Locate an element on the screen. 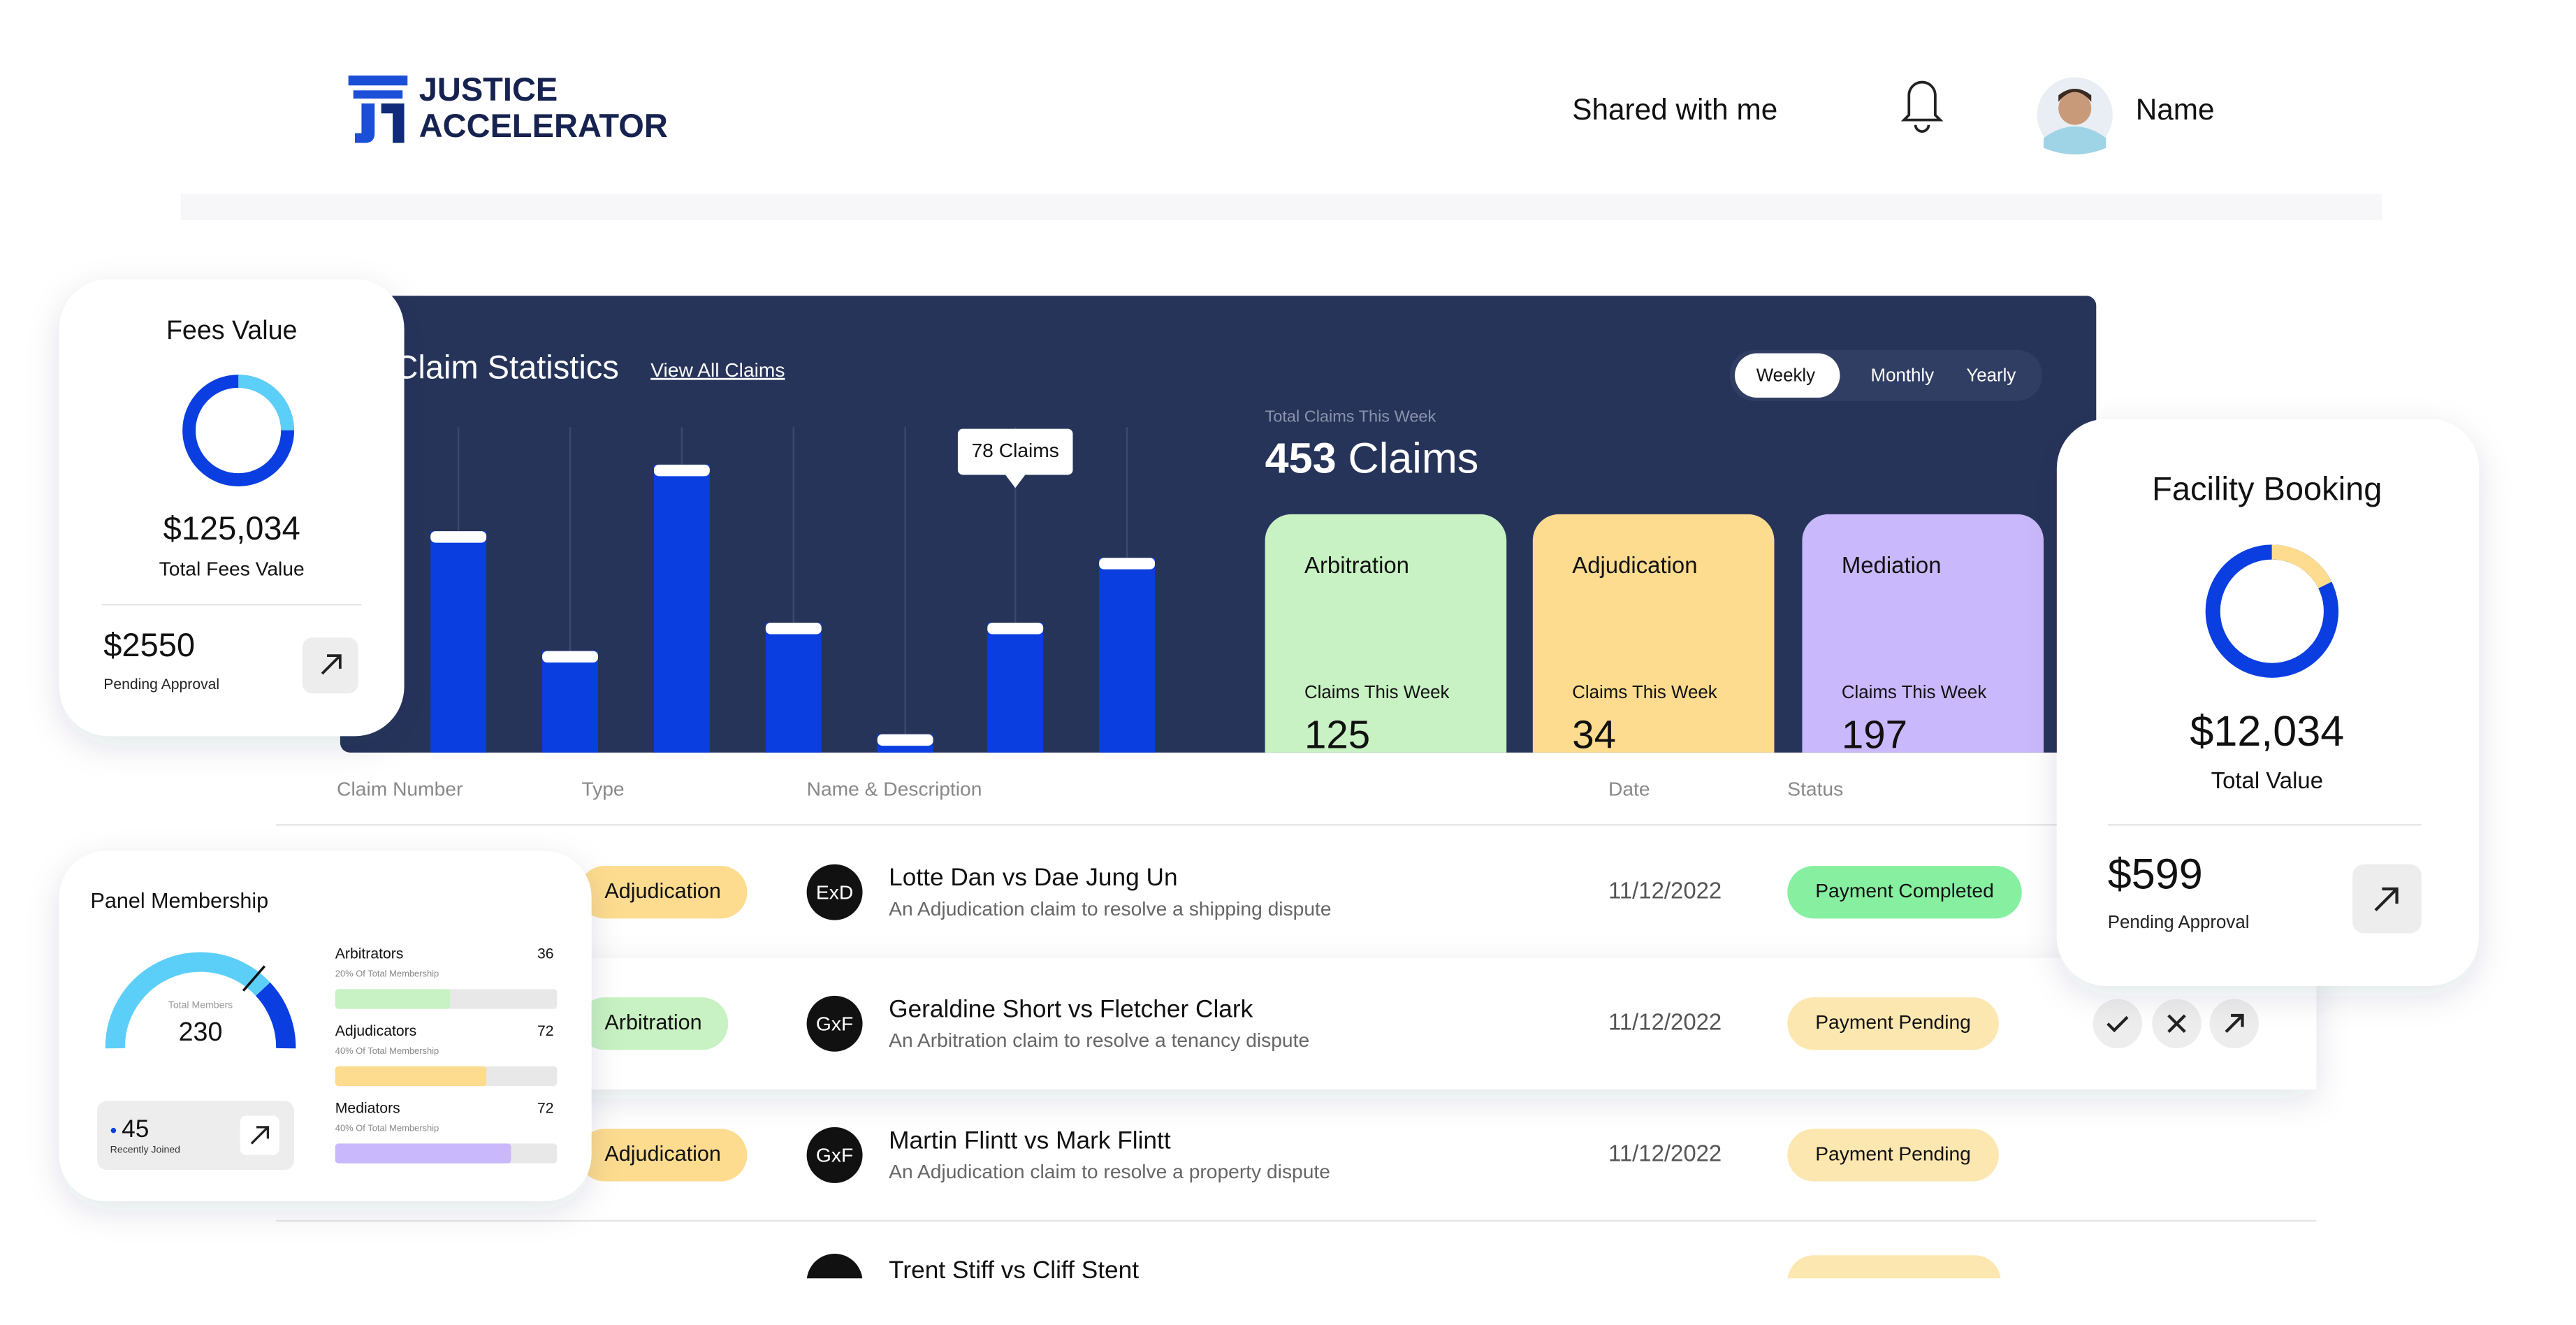 This screenshot has height=1325, width=2576. logo-text: JUSTICE is located at coordinates (488, 89).